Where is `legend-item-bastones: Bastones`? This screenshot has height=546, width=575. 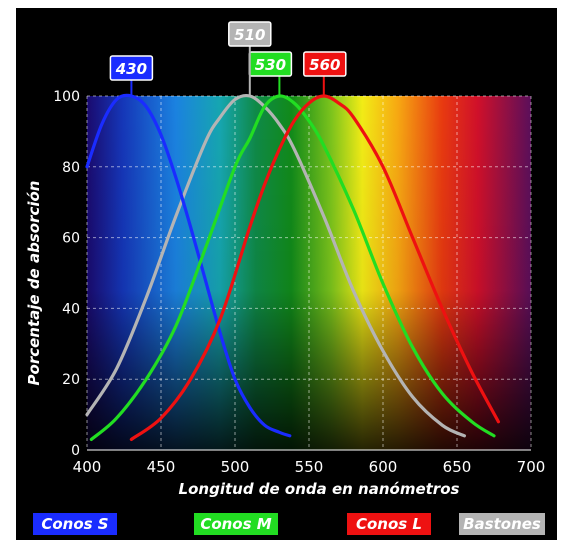
legend-item-bastones: Bastones is located at coordinates (502, 524).